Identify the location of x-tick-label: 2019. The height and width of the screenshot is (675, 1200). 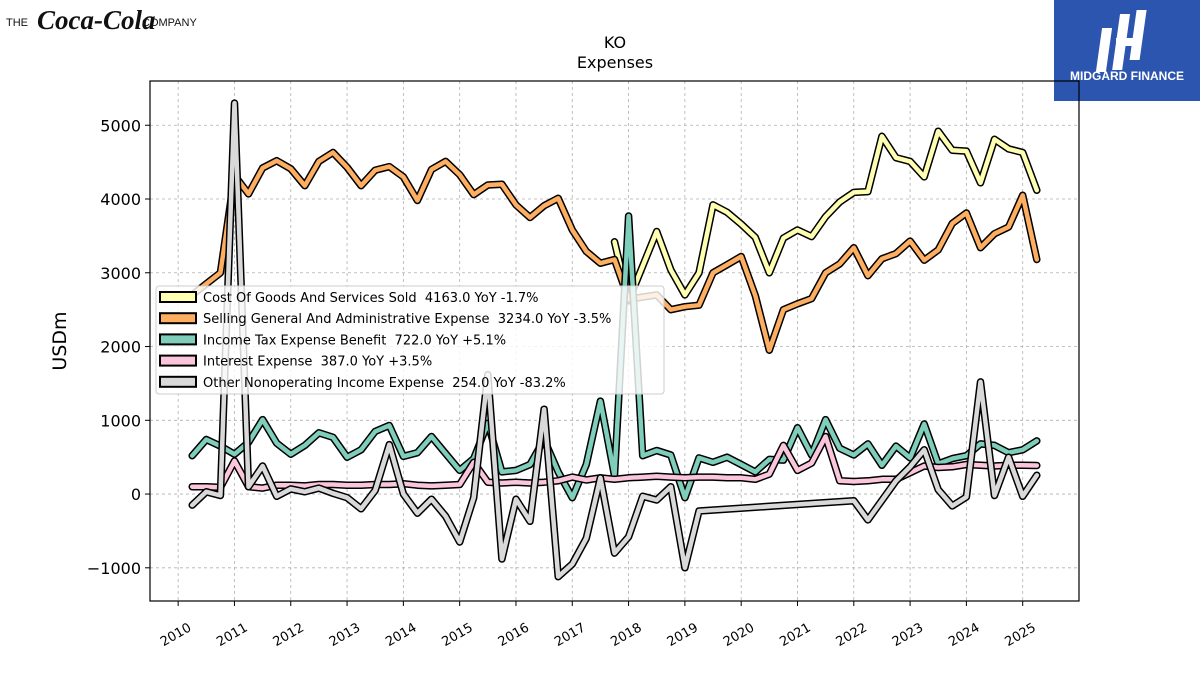
(683, 635).